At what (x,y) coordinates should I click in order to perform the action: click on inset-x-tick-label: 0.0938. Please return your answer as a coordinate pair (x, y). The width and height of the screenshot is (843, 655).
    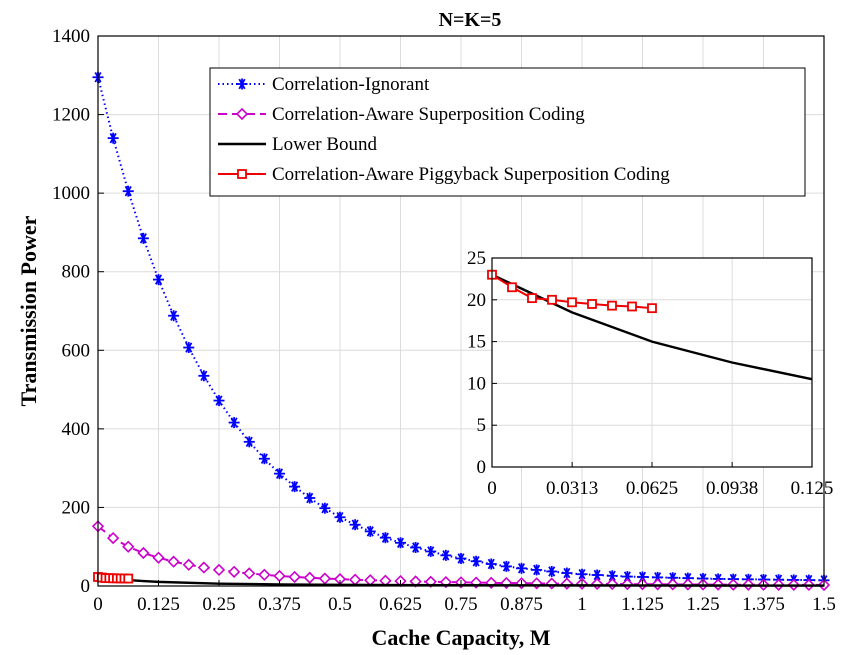
    Looking at the image, I should click on (732, 488).